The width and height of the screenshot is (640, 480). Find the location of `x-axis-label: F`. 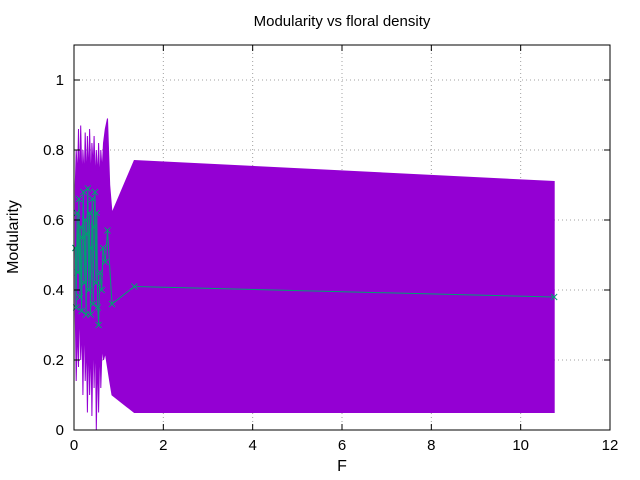

x-axis-label: F is located at coordinates (342, 466).